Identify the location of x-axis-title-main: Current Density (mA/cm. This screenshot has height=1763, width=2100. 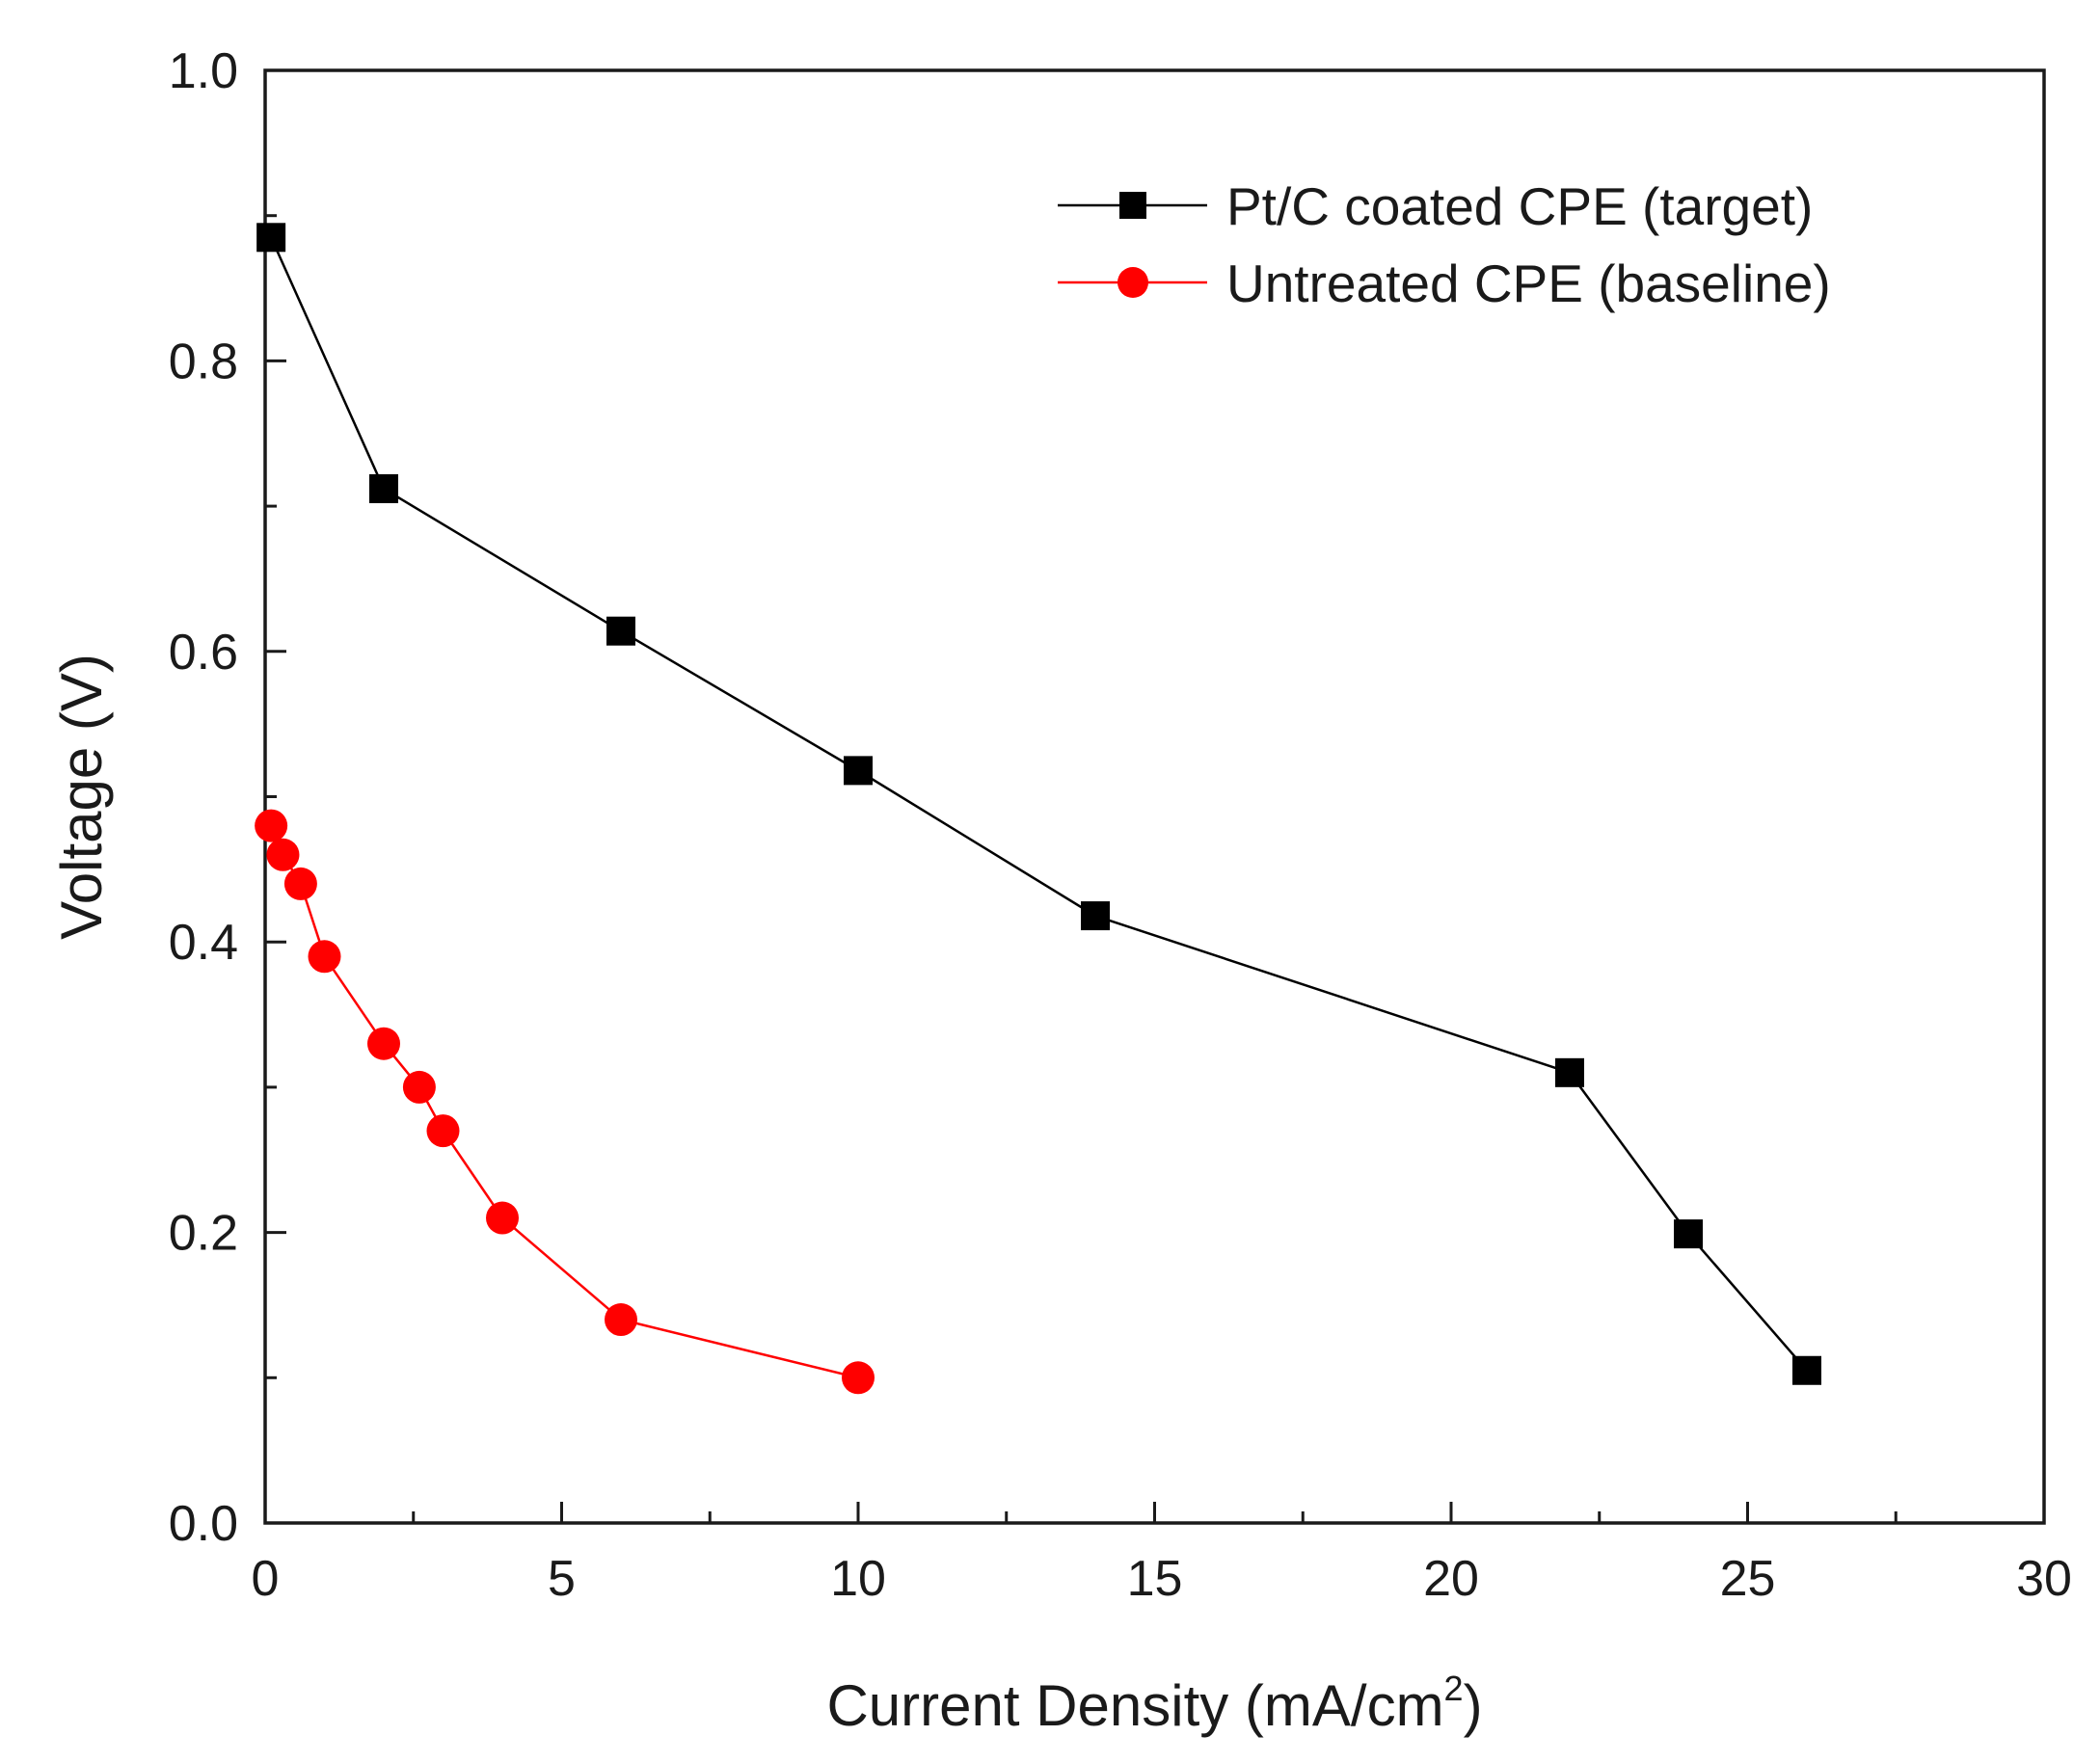
(1134, 1706).